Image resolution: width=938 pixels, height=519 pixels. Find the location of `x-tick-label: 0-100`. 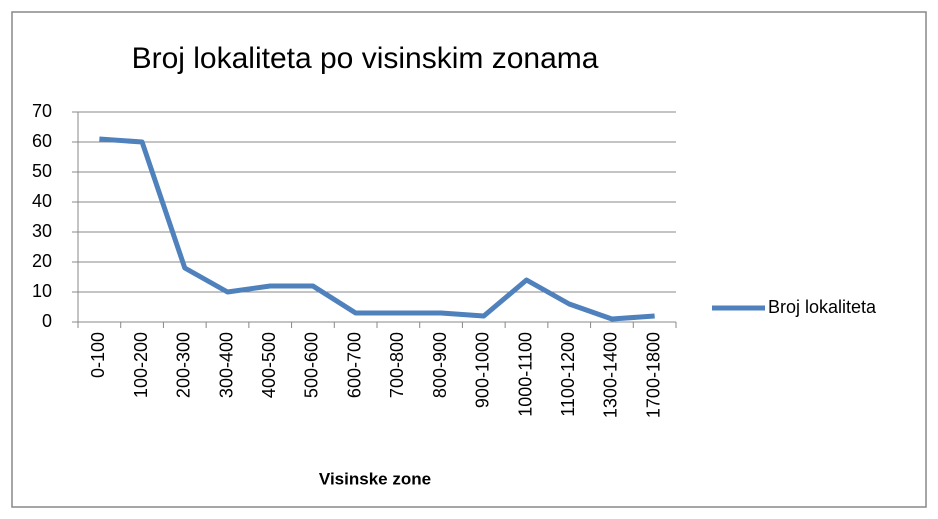

x-tick-label: 0-100 is located at coordinates (98, 355).